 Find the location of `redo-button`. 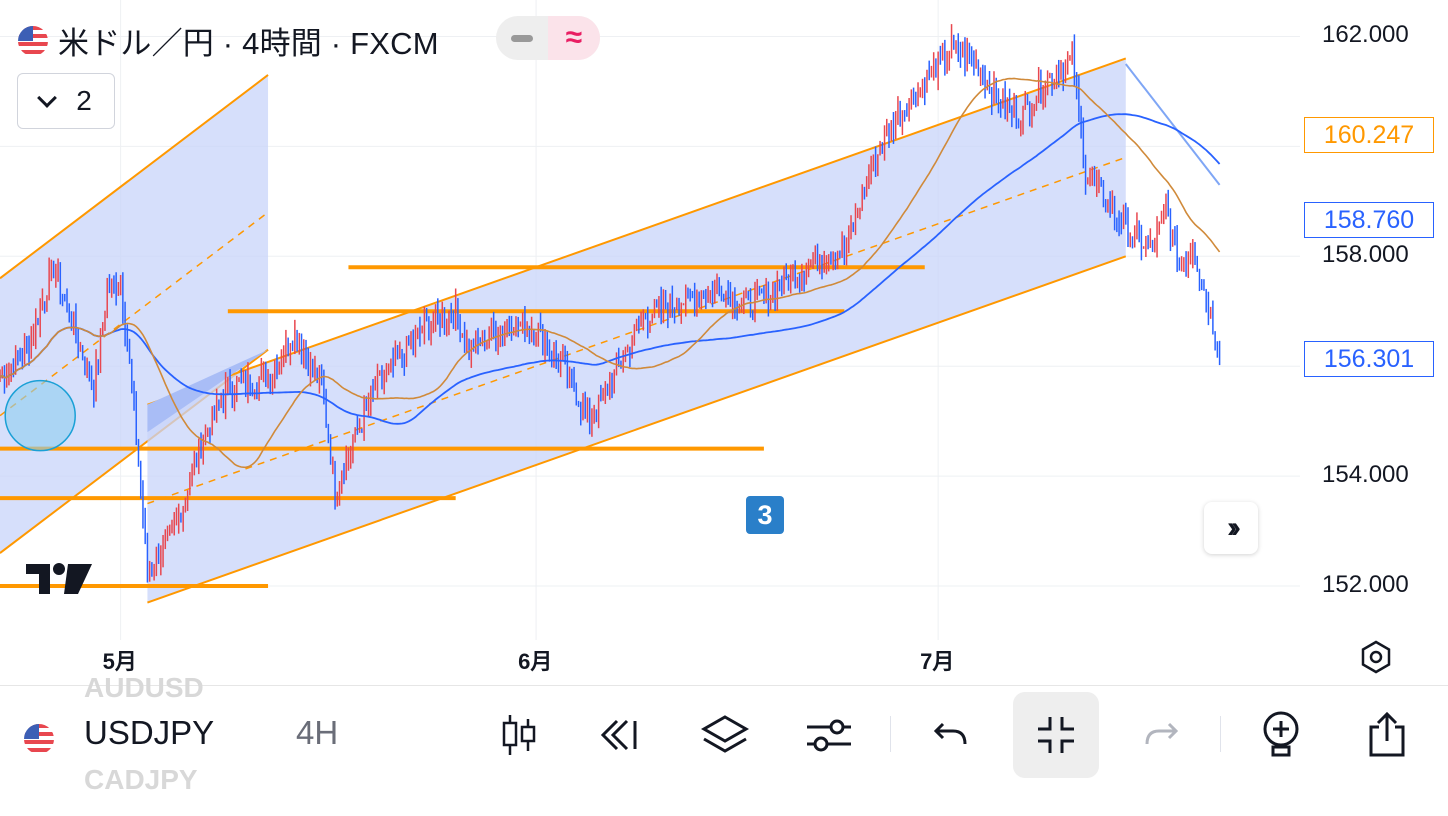

redo-button is located at coordinates (1161, 735).